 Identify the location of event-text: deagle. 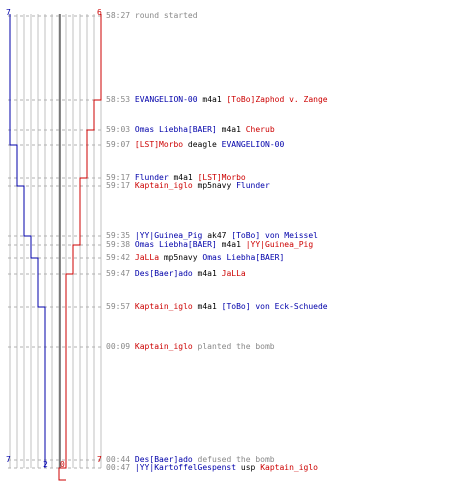
(202, 144).